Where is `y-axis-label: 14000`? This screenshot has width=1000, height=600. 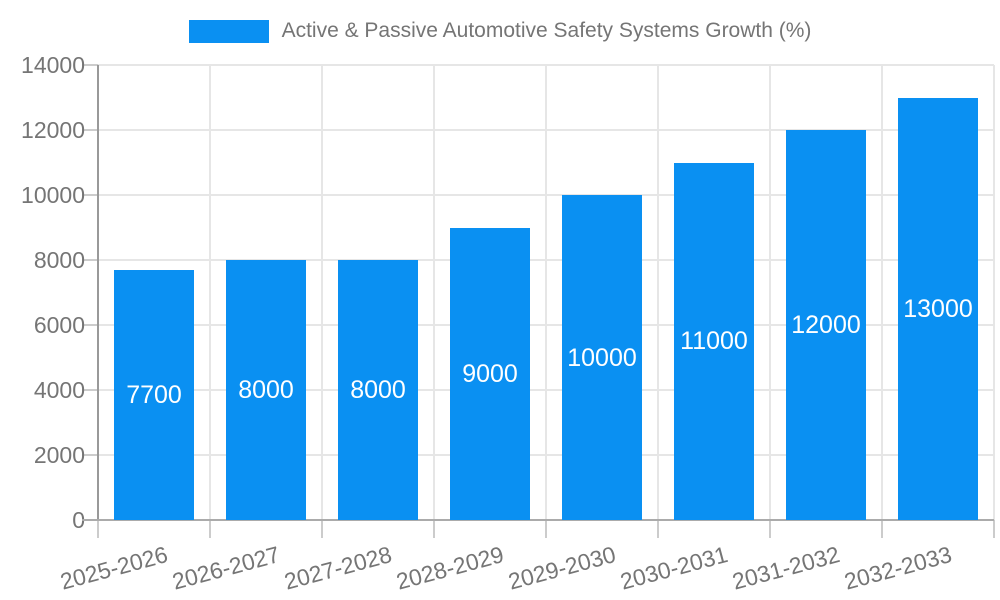
y-axis-label: 14000 is located at coordinates (53, 65).